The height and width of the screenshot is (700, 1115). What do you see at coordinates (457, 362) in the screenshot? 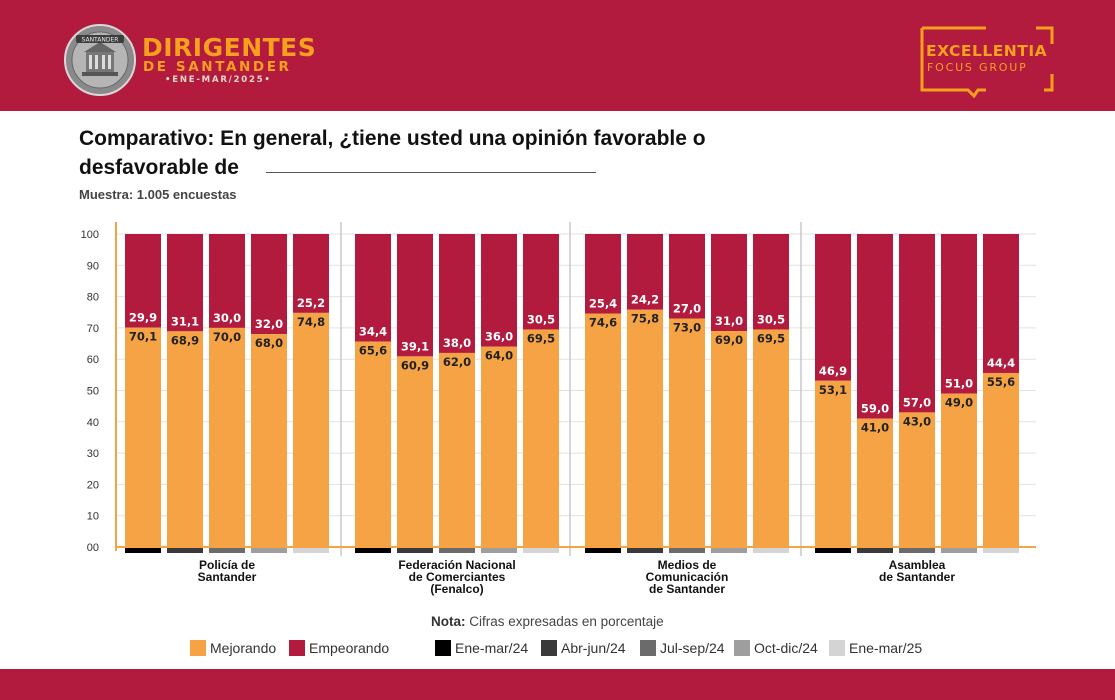
I see `data-label-mejorando: 62,0` at bounding box center [457, 362].